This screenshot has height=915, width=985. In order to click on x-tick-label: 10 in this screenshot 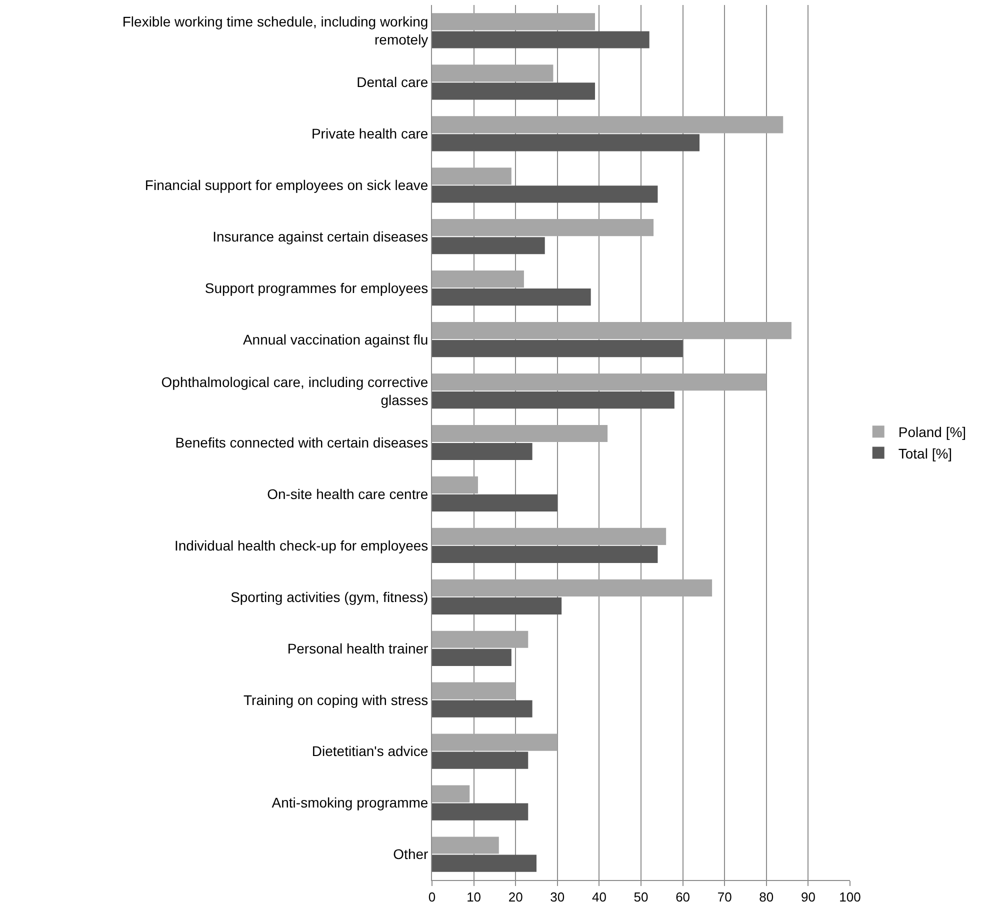, I will do `click(474, 897)`.